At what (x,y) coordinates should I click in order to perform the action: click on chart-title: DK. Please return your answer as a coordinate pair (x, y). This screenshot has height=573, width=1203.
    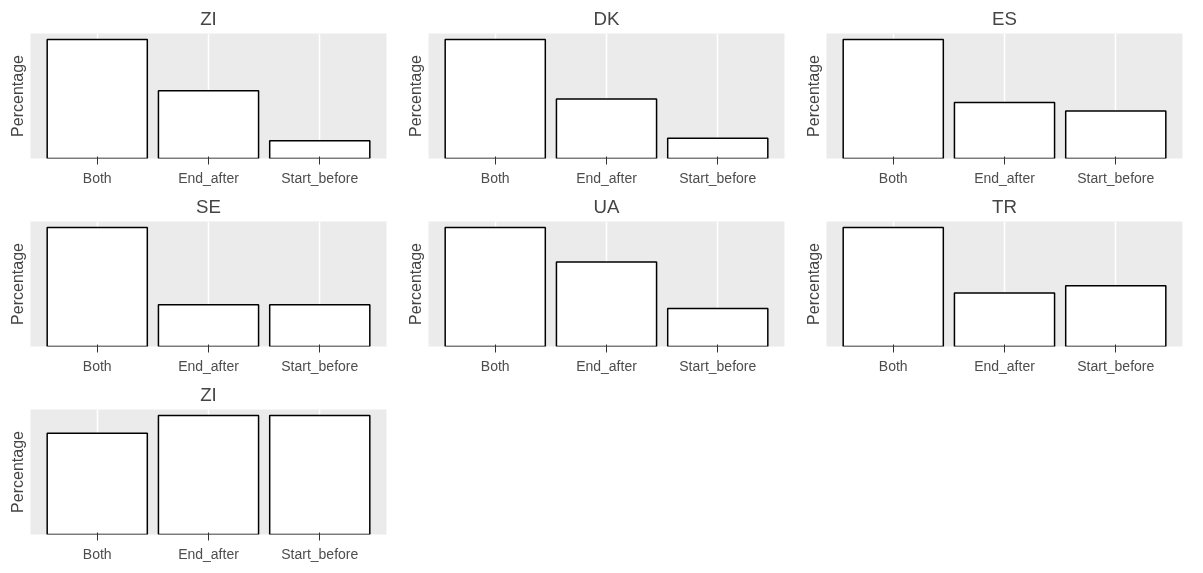
    Looking at the image, I should click on (607, 18).